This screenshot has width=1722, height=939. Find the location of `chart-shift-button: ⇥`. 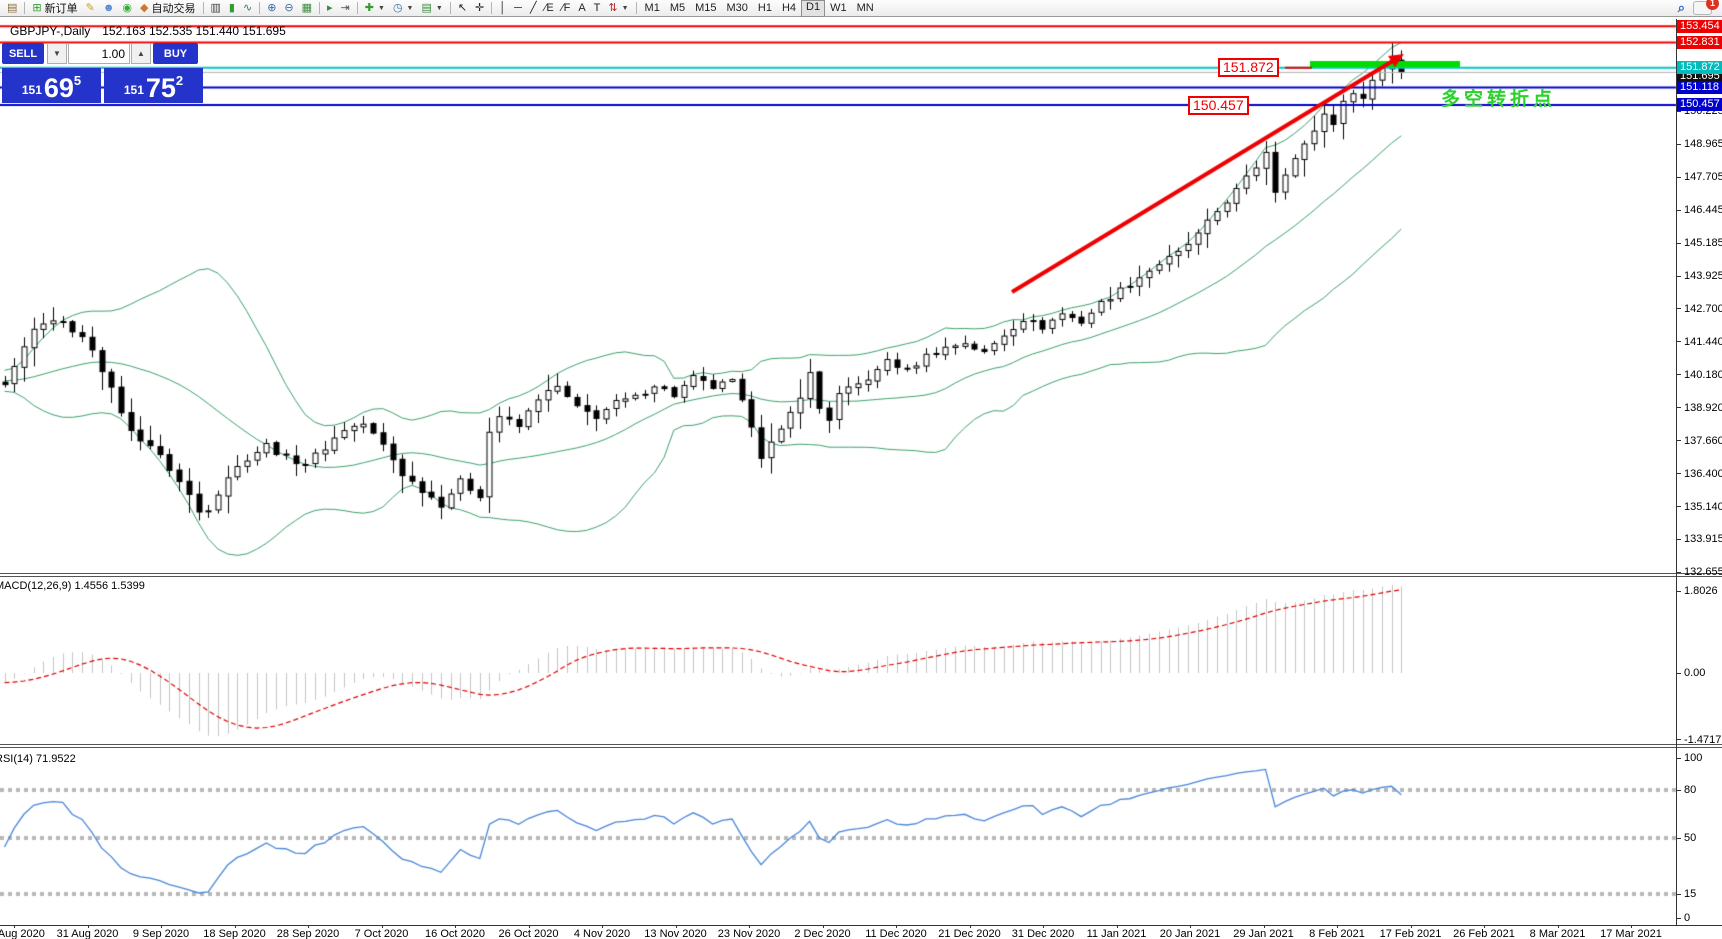

chart-shift-button: ⇥ is located at coordinates (345, 8).